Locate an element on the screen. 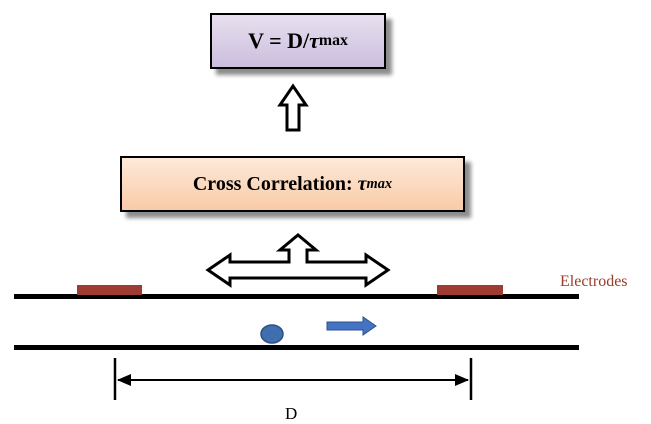  distance-label: D is located at coordinates (291, 413).